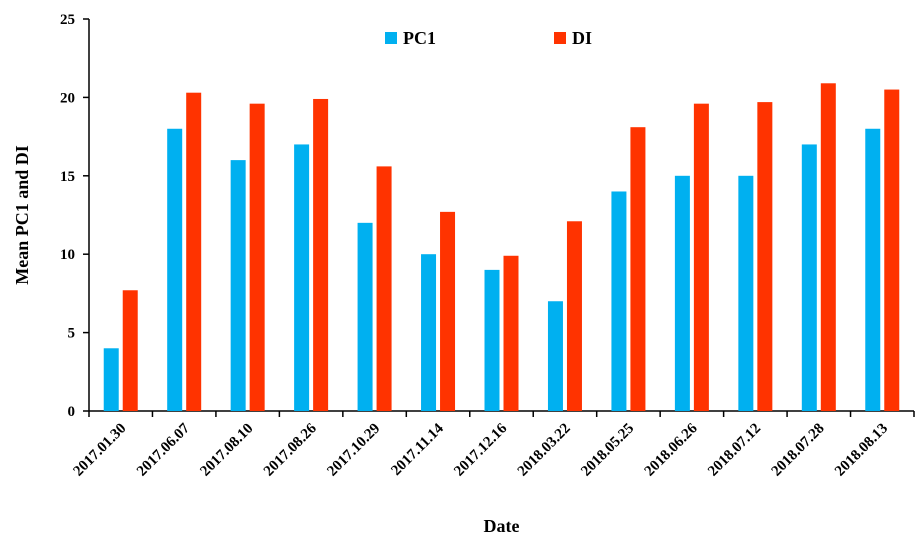 This screenshot has width=922, height=541. What do you see at coordinates (682, 293) in the screenshot?
I see `bar-pc1-2018.06.26` at bounding box center [682, 293].